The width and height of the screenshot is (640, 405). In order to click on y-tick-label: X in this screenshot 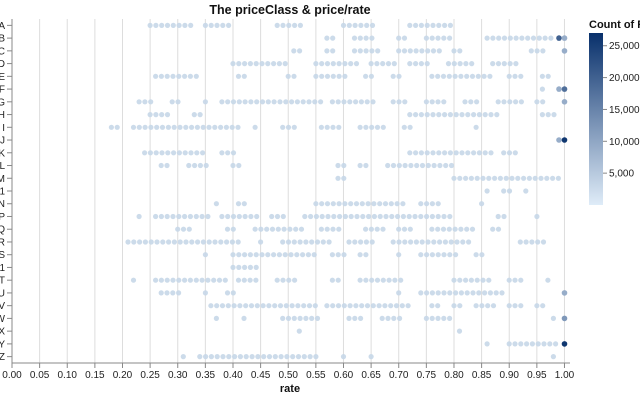, I will do `click(2, 332)`.